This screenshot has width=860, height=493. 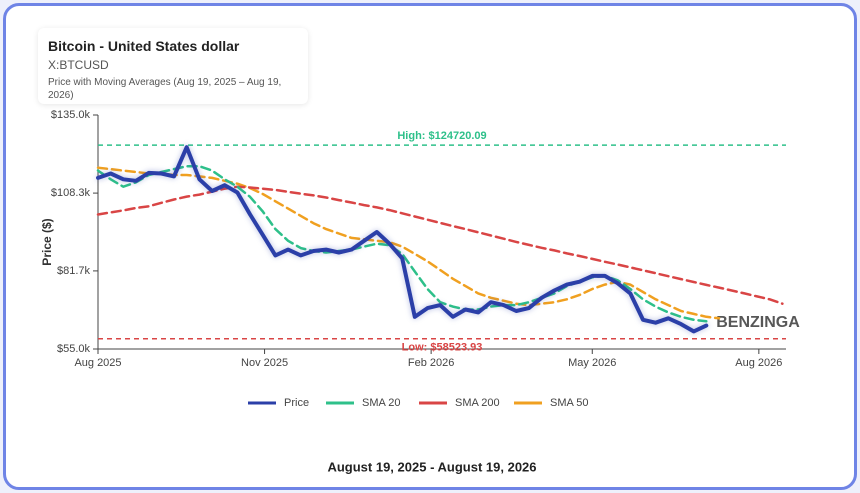 I want to click on x-tick-label: May 2026, so click(x=592, y=363).